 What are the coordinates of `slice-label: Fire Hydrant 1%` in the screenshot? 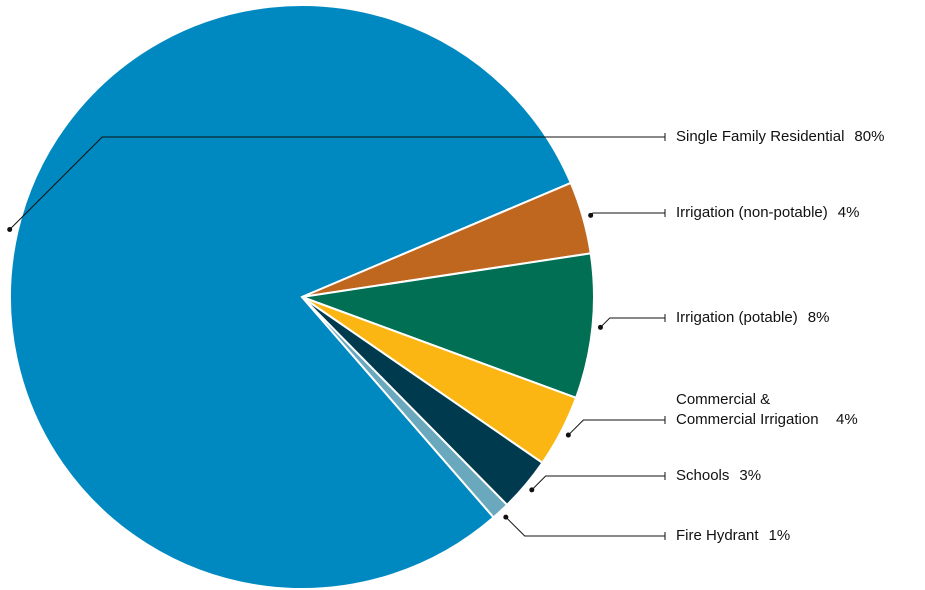 It's located at (733, 536).